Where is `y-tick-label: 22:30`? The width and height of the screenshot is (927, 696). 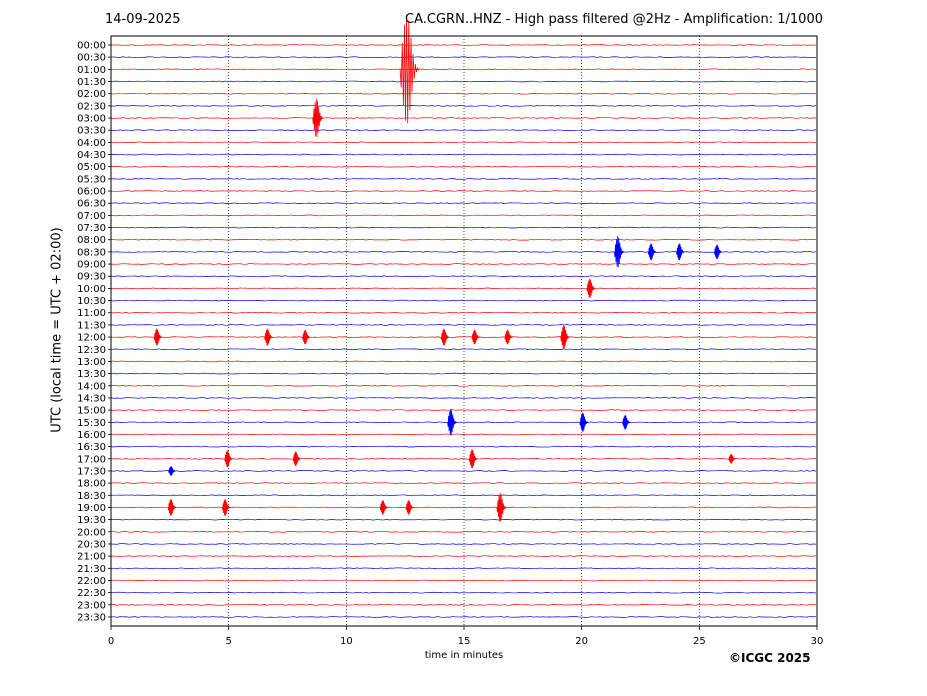 y-tick-label: 22:30 is located at coordinates (91, 593).